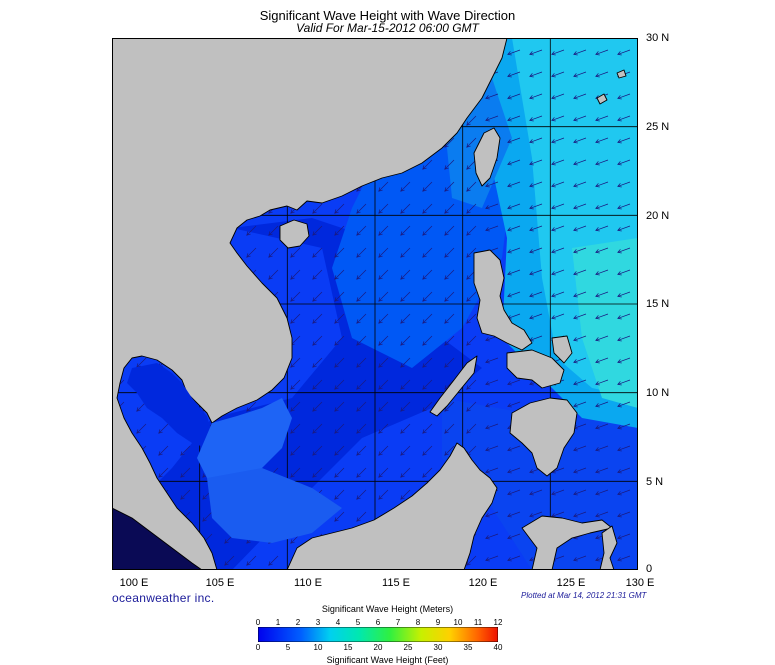 The image size is (775, 665). I want to click on land-island-ryukyu, so click(602, 99).